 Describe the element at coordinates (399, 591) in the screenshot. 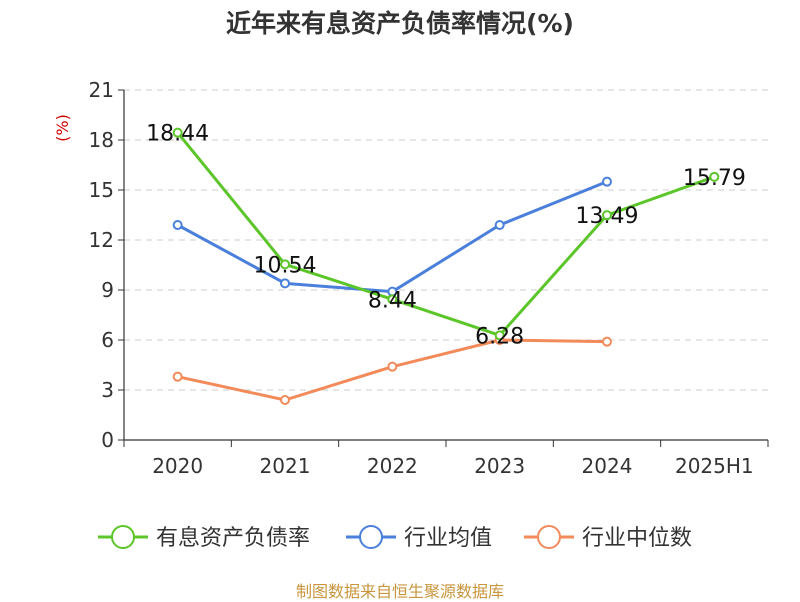

I see `source-note: 制图数据来自恒生聚源数据库` at that location.